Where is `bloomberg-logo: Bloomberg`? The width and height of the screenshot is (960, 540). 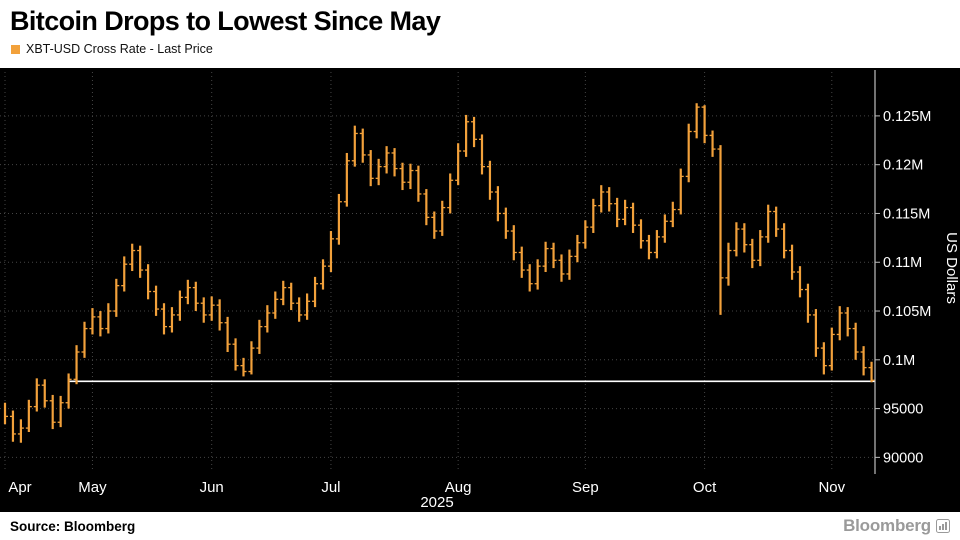 bloomberg-logo: Bloomberg is located at coordinates (896, 526).